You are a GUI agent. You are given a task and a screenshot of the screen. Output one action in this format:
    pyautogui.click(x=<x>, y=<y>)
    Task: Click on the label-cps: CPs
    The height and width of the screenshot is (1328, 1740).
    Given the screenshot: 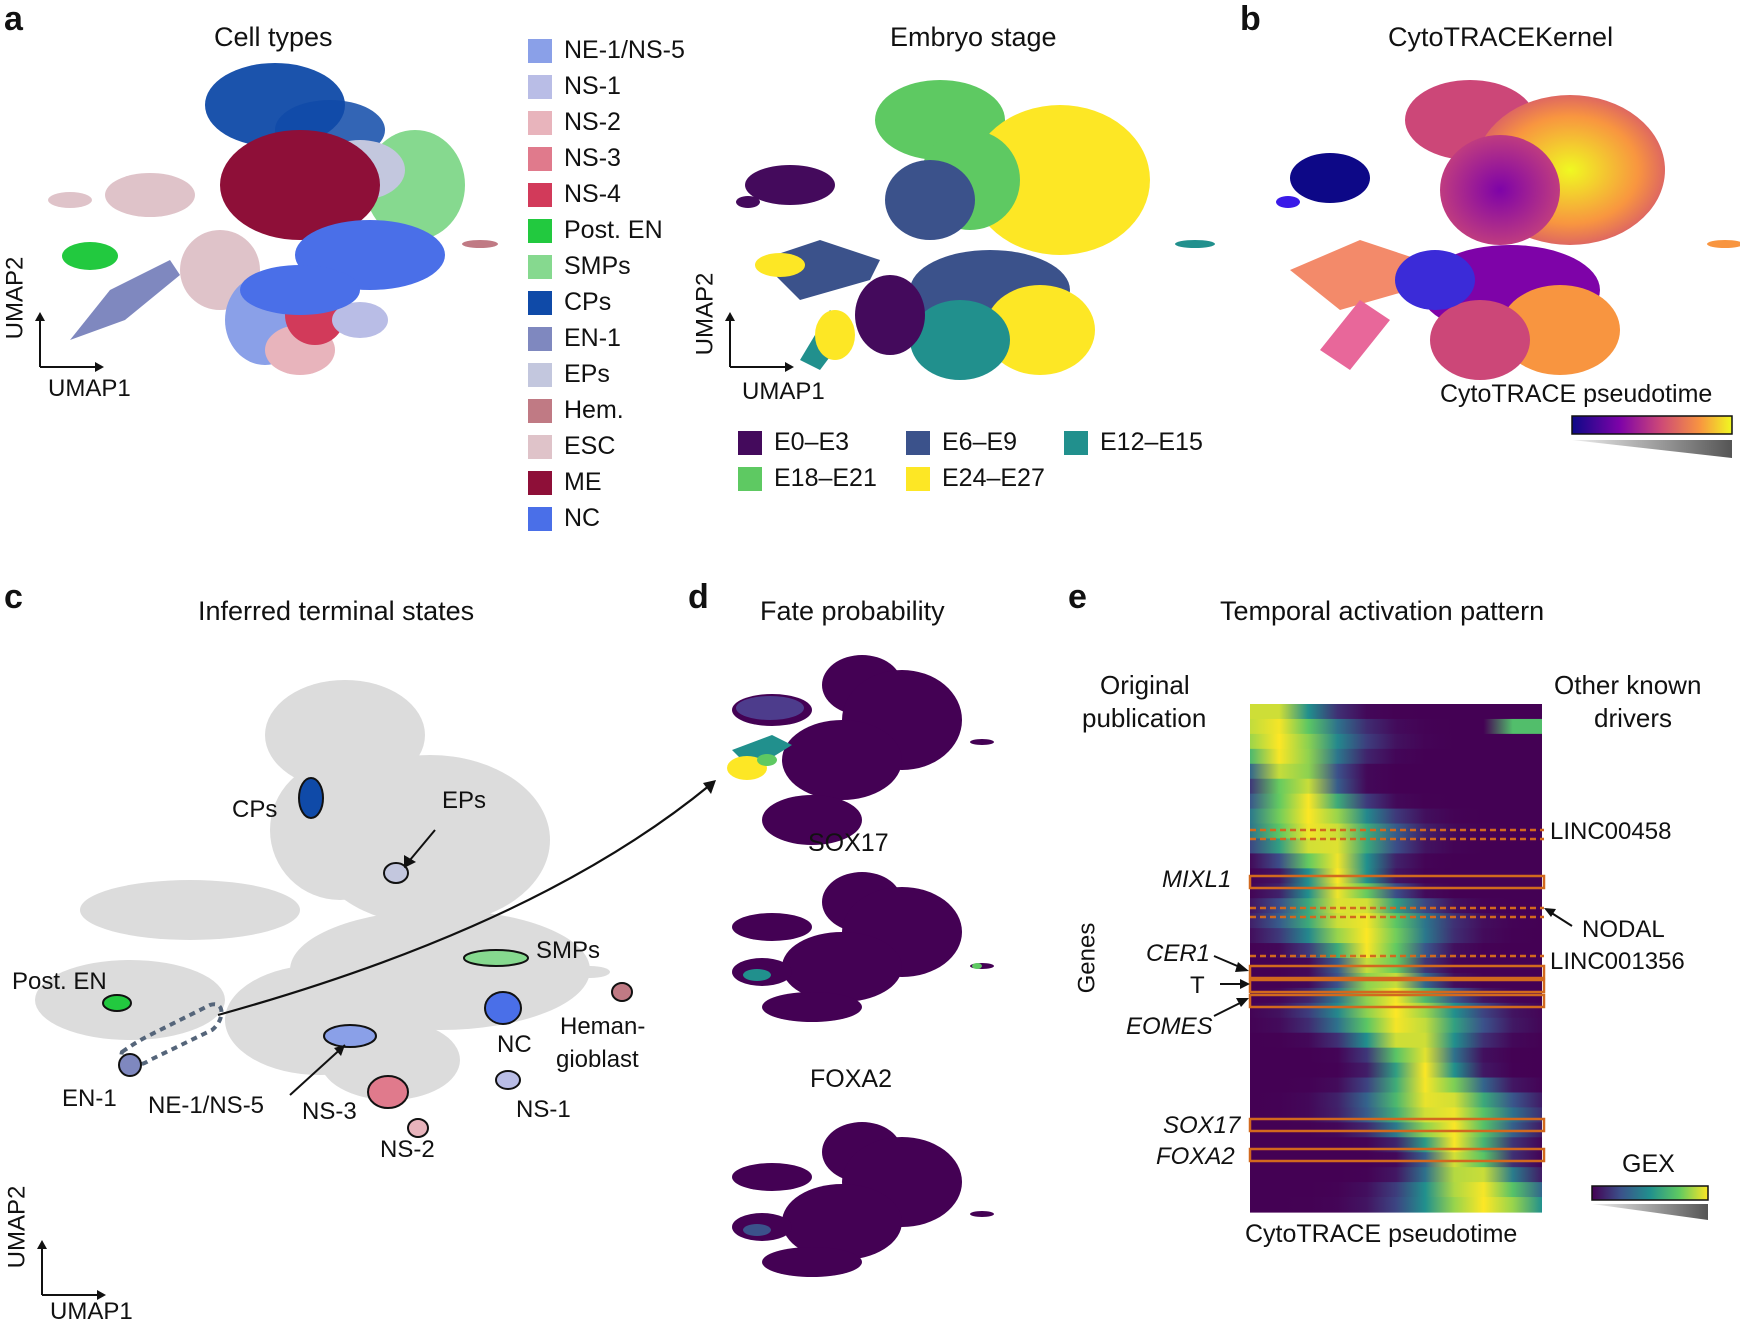 What is the action you would take?
    pyautogui.click(x=255, y=809)
    